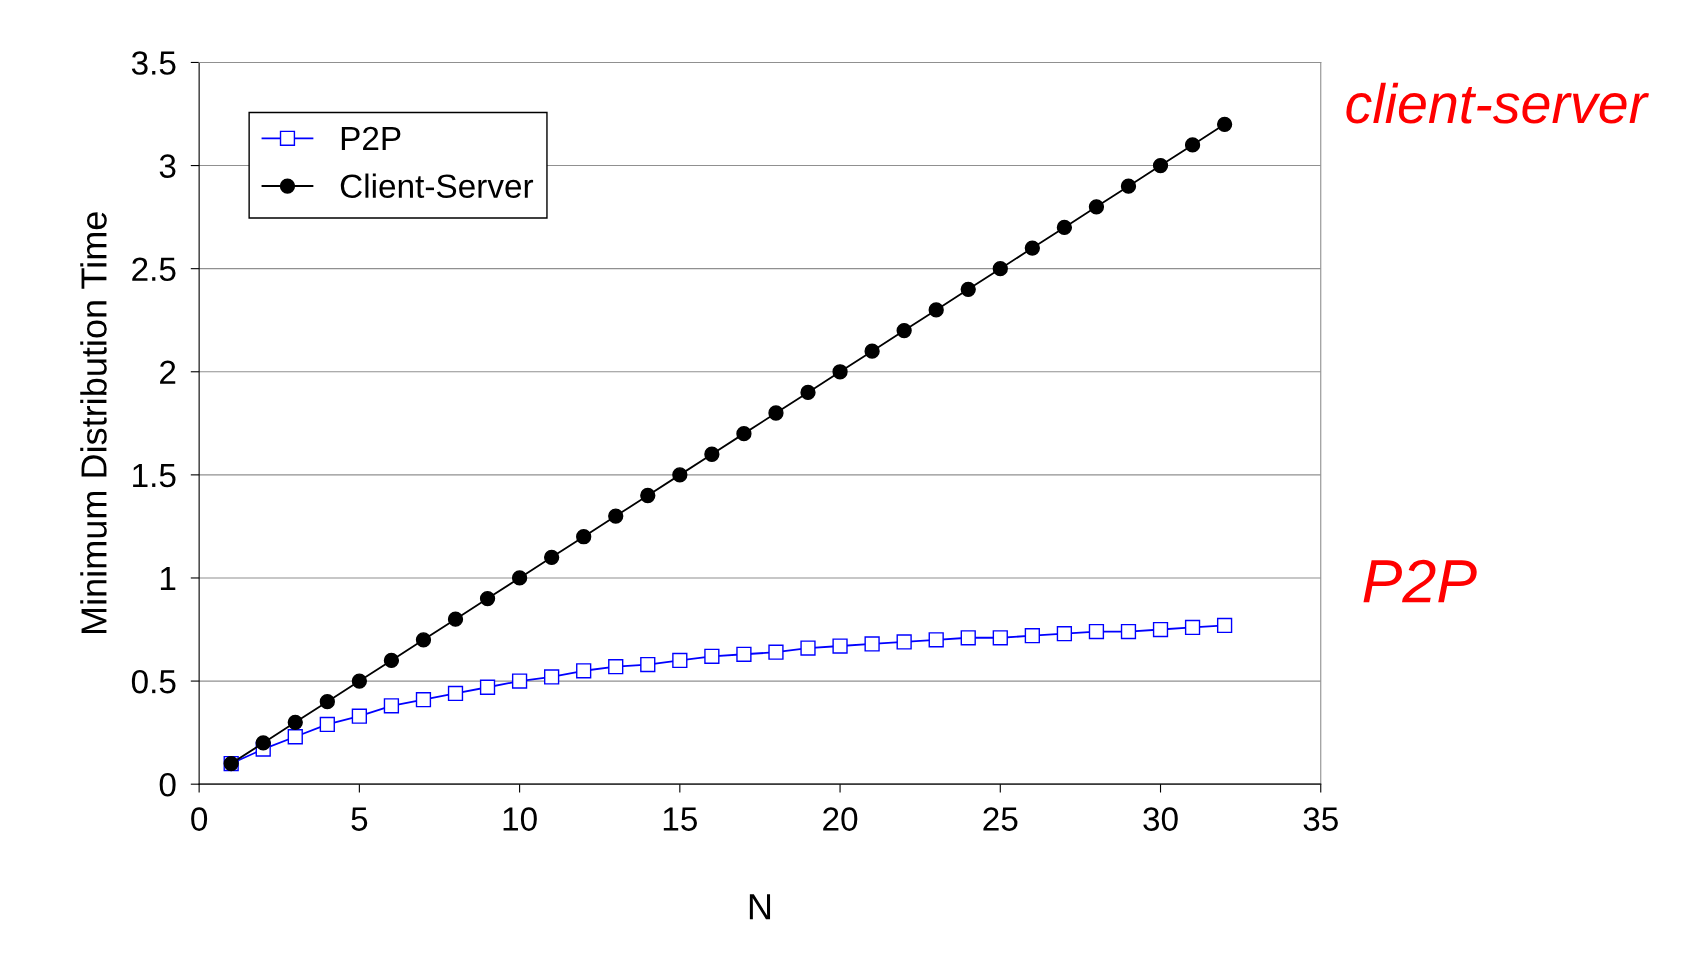 Image resolution: width=1702 pixels, height=961 pixels. I want to click on x-tick-label: 20, so click(840, 819).